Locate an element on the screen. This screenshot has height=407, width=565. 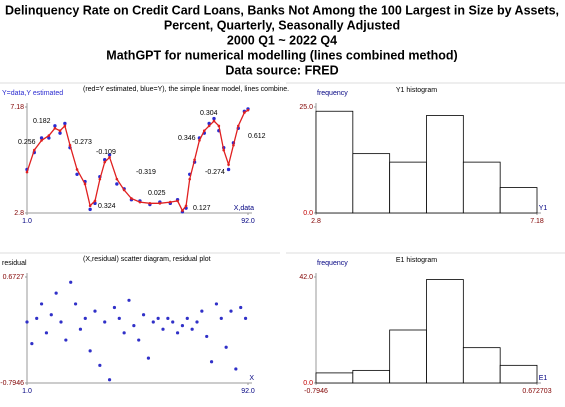
y-axis-label: frequency is located at coordinates (332, 93).